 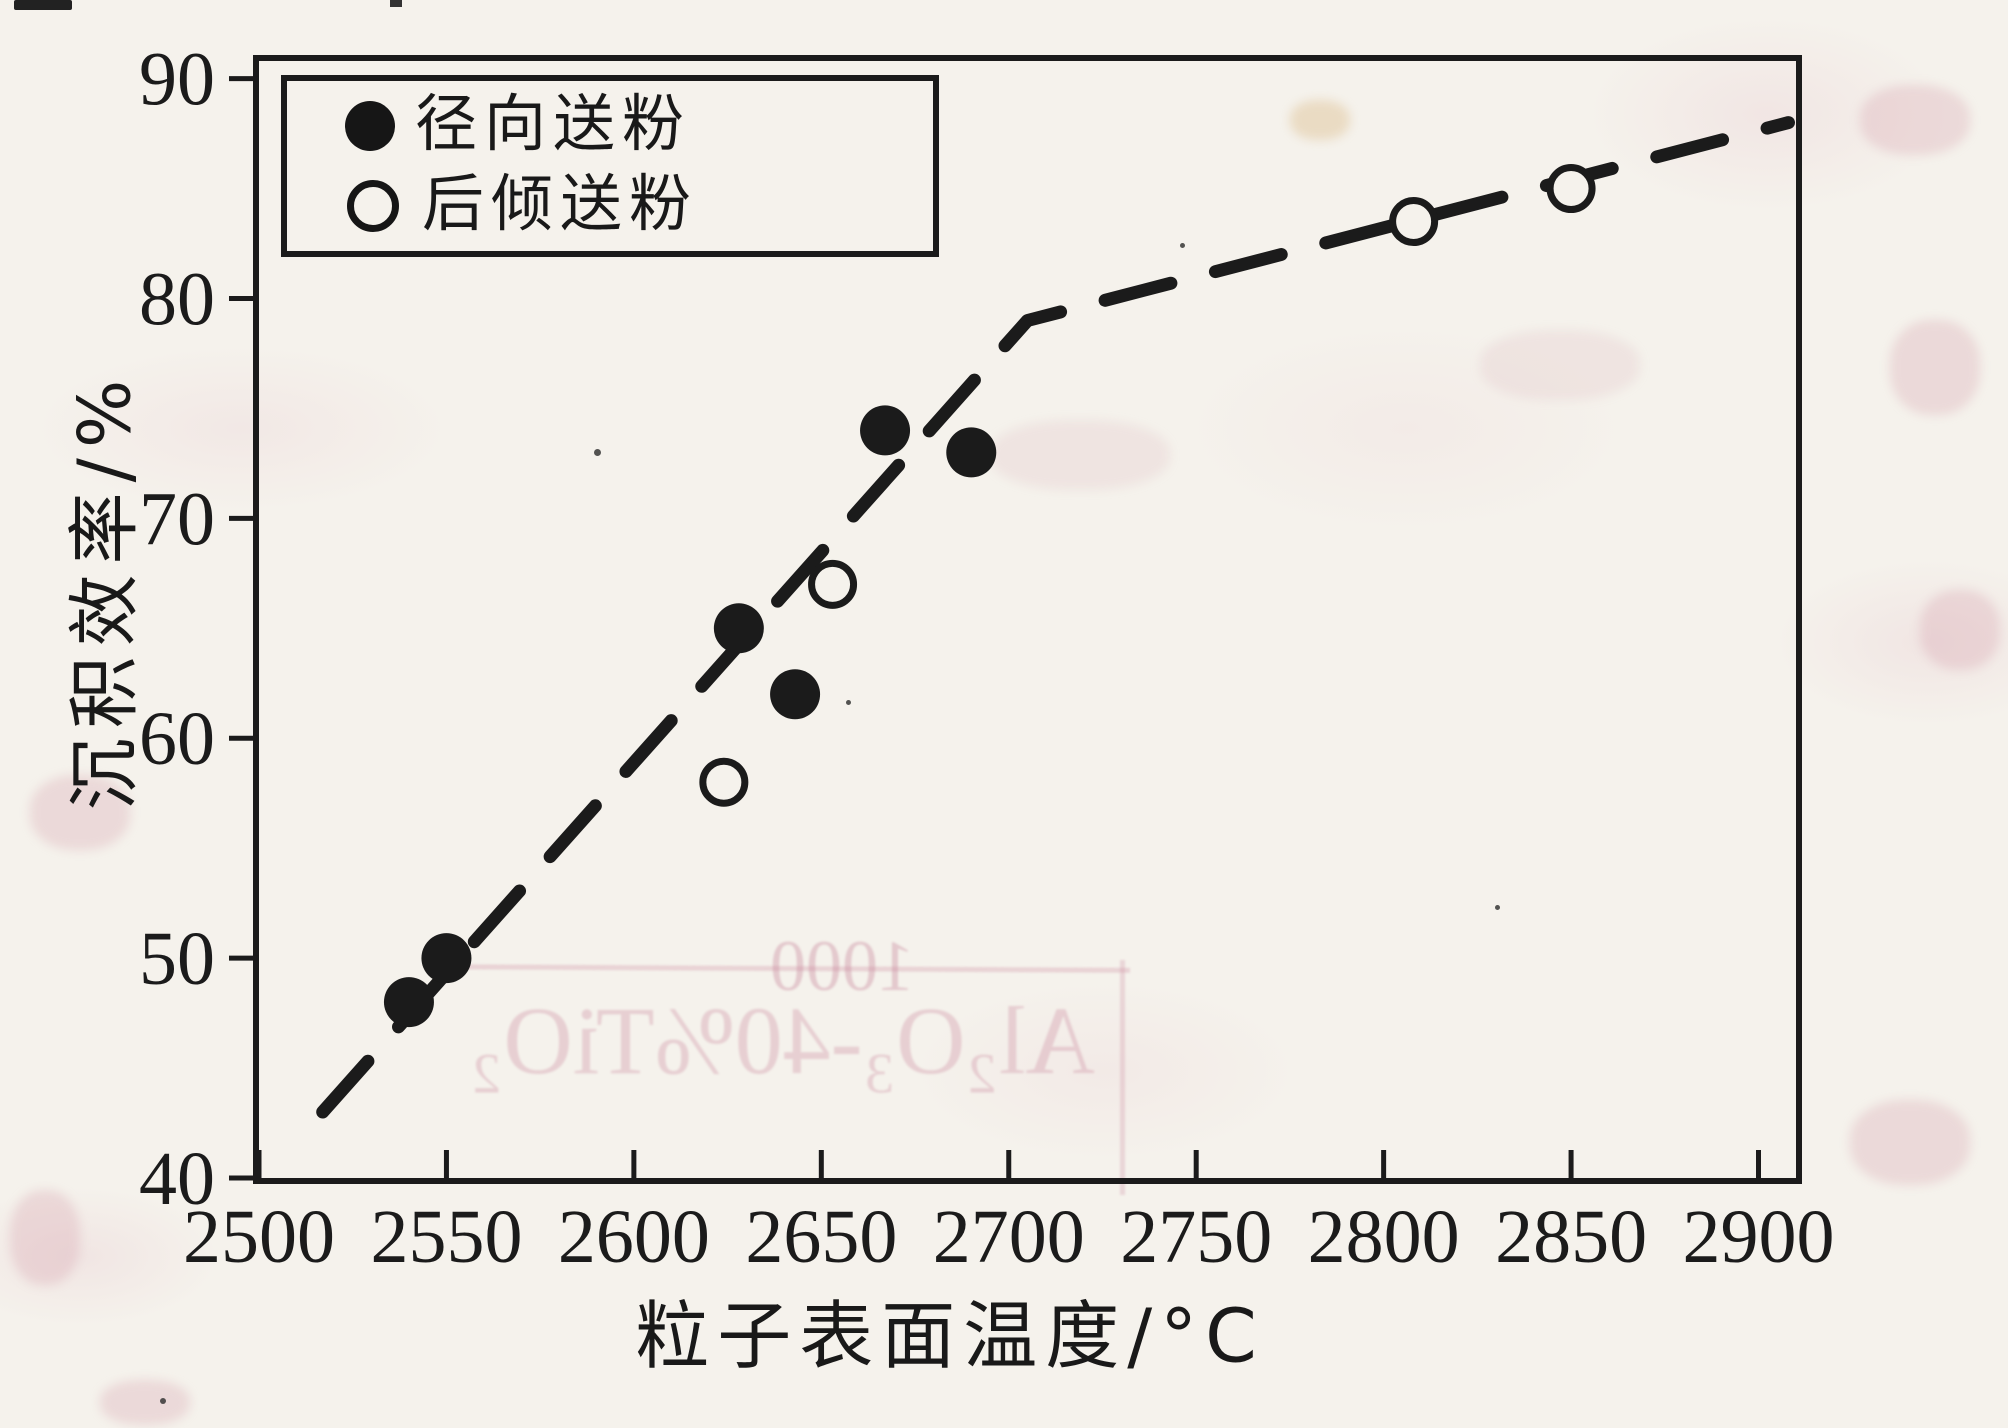 What do you see at coordinates (177, 959) in the screenshot?
I see `y-tick-label: 50` at bounding box center [177, 959].